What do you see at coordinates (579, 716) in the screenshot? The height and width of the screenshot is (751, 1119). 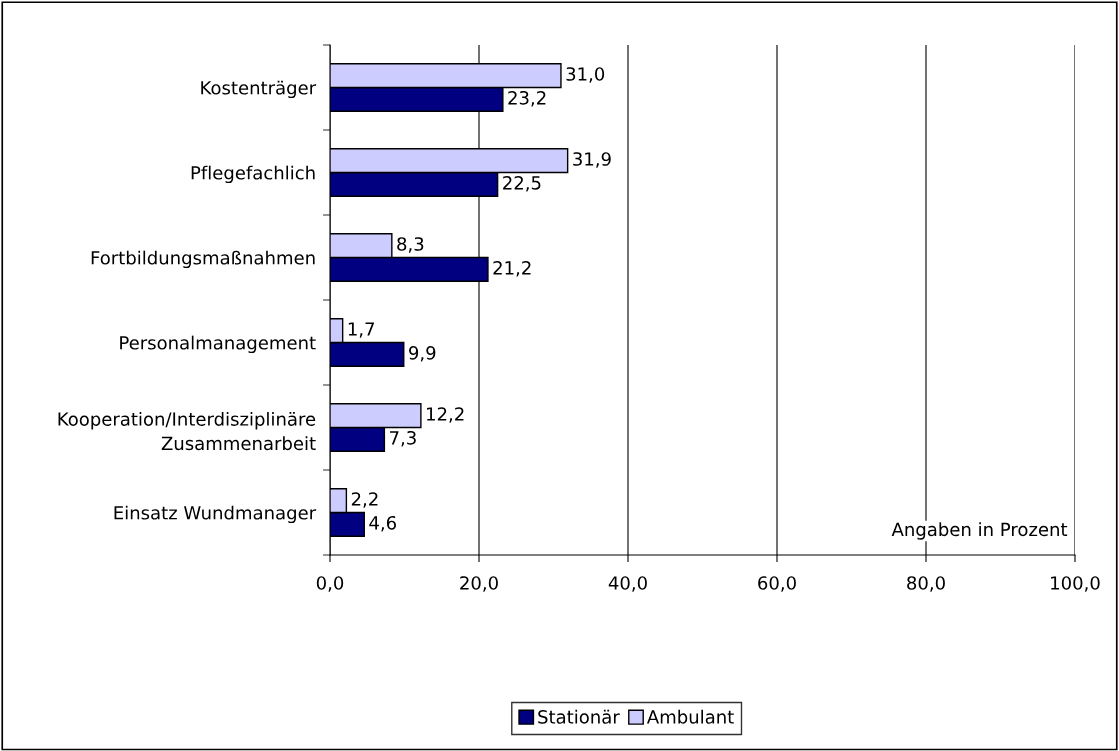 I see `legend-label: Stationär` at bounding box center [579, 716].